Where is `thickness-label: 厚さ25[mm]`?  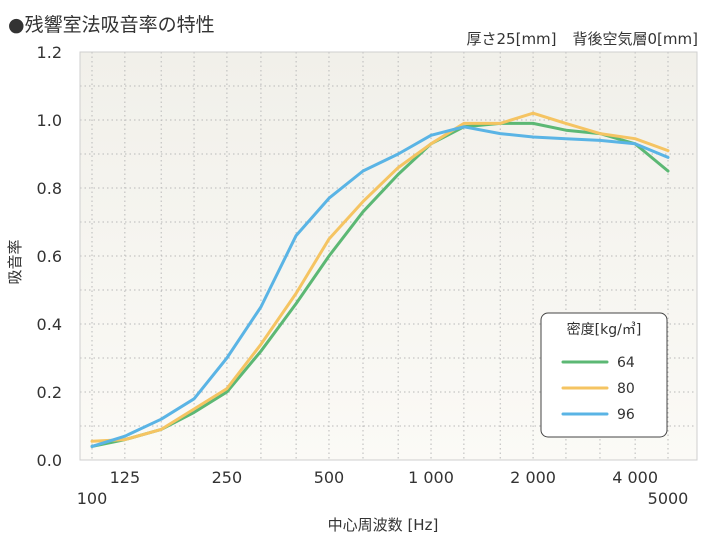
thickness-label: 厚さ25[mm] is located at coordinates (511, 39).